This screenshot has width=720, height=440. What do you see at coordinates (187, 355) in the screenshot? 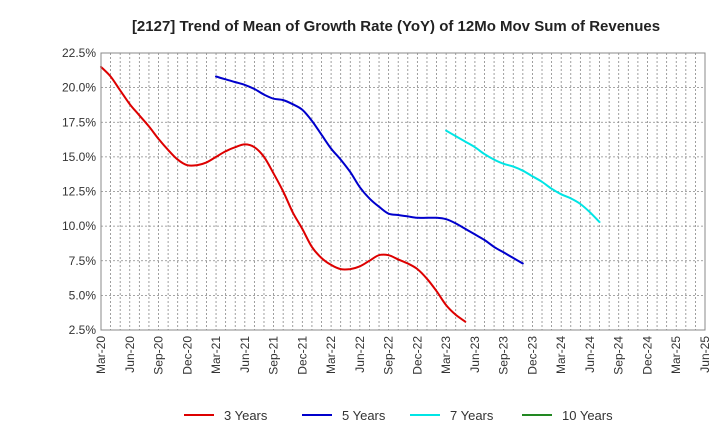
I see `x-tick-label: Dec-20` at bounding box center [187, 355].